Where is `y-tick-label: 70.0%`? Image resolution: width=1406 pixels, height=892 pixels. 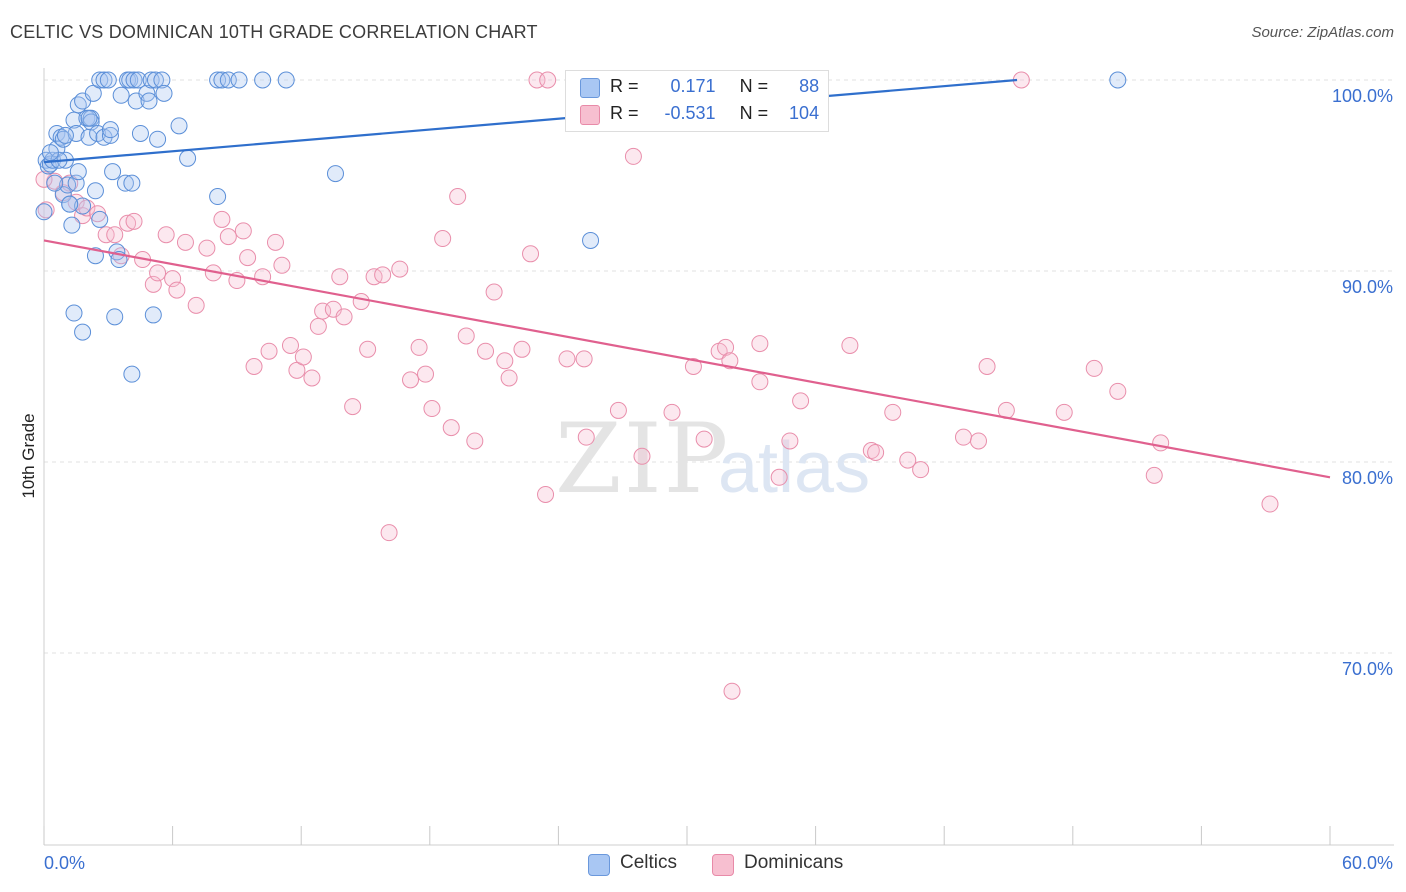 y-tick-label: 70.0% is located at coordinates (1367, 669).